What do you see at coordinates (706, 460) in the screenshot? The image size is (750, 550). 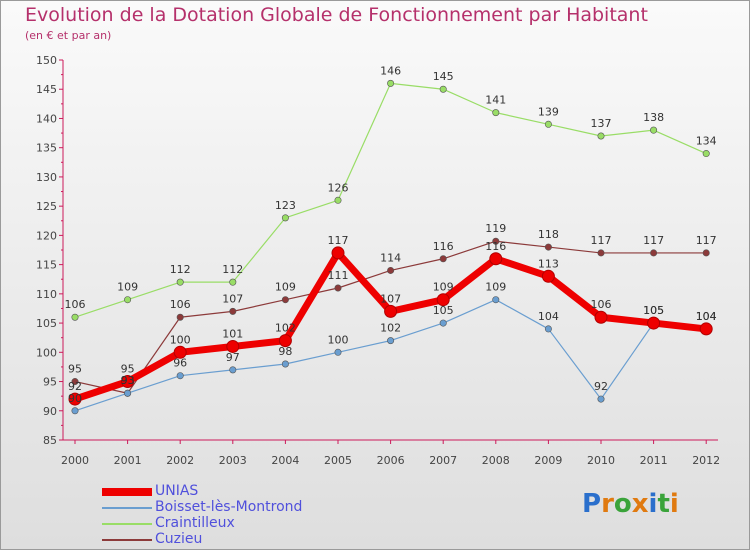 I see `x-tick-label: 2012` at bounding box center [706, 460].